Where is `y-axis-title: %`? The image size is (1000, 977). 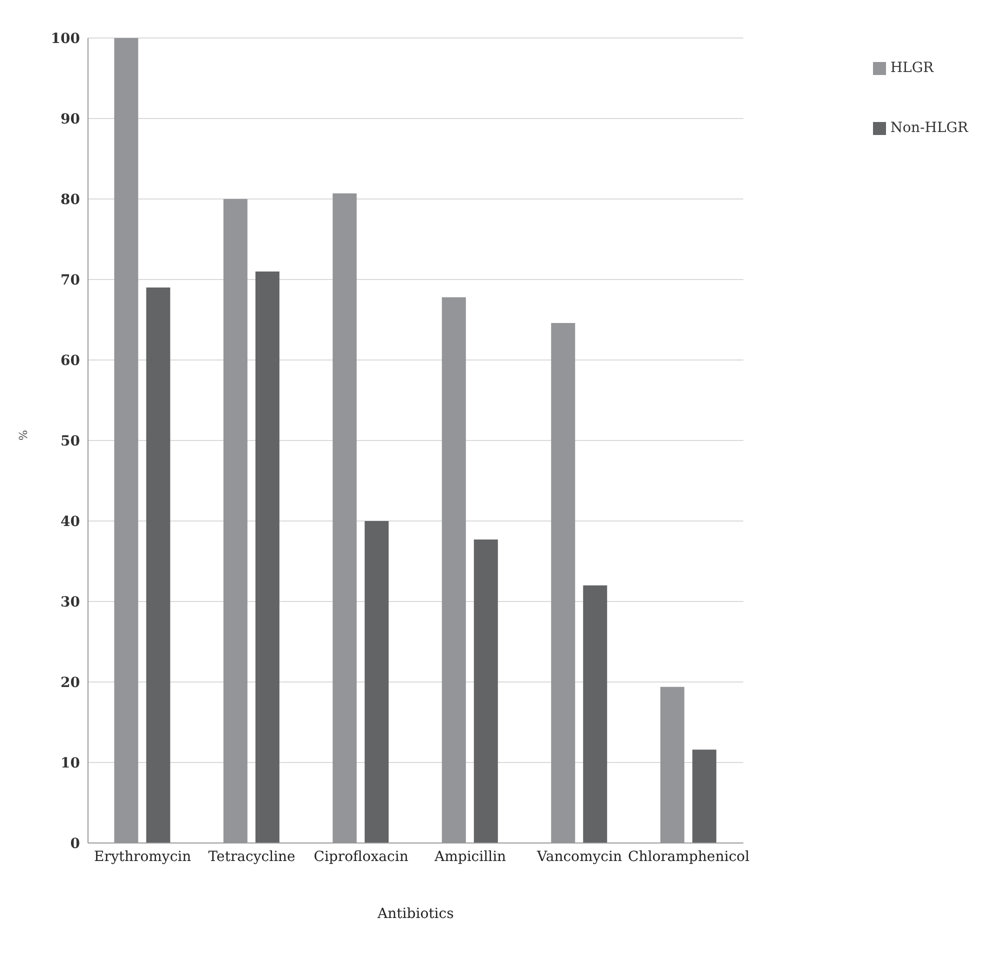
y-axis-title: % is located at coordinates (23, 435).